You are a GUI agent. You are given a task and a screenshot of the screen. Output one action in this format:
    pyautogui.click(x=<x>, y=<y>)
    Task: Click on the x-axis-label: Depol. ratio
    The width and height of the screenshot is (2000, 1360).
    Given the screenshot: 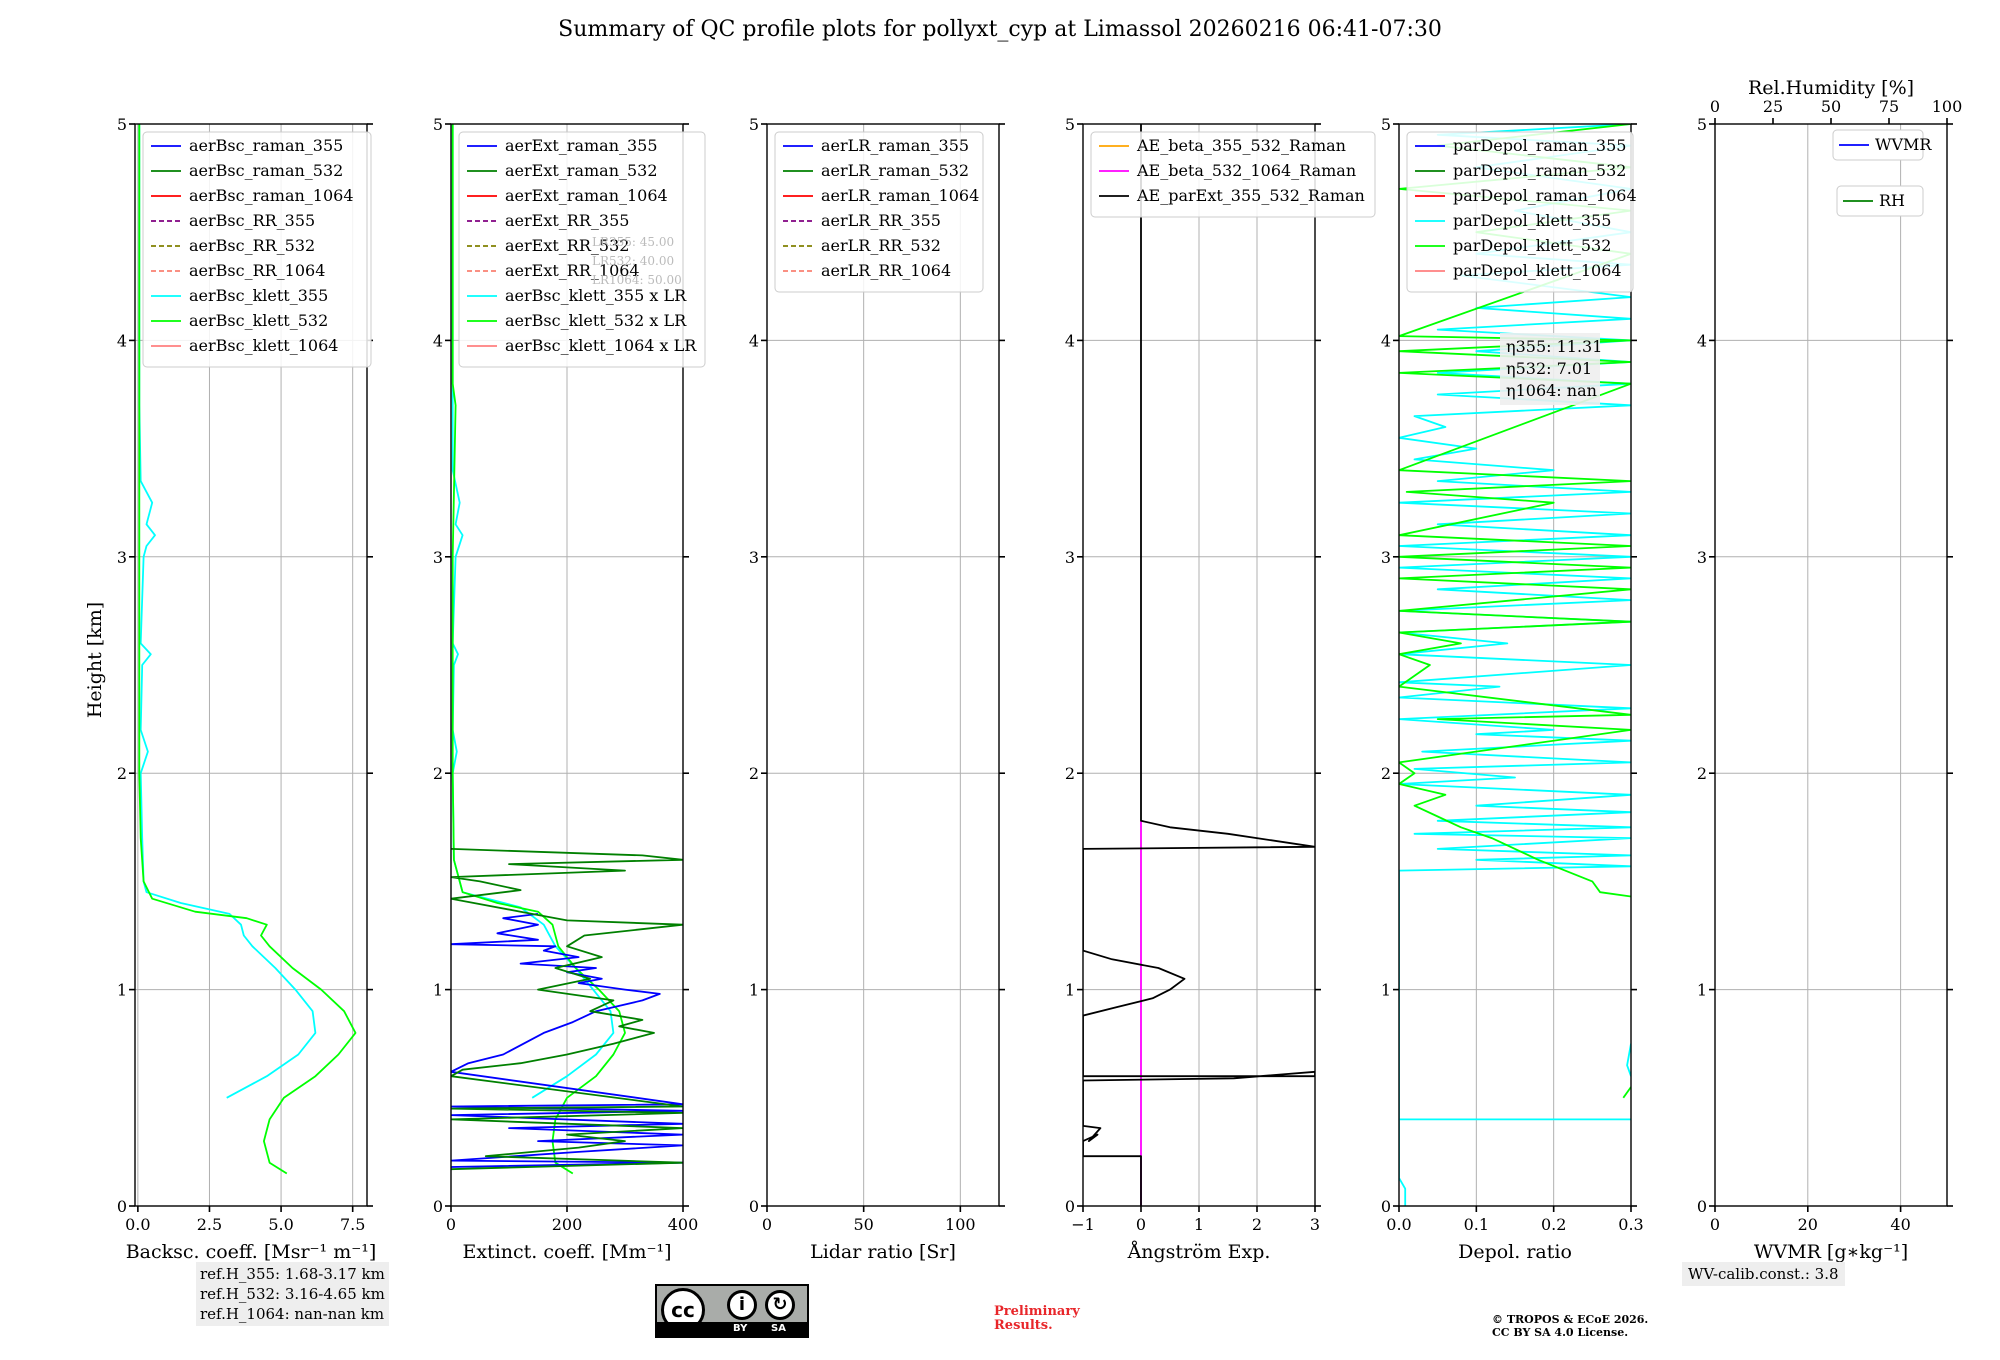 What is the action you would take?
    pyautogui.click(x=1515, y=1252)
    